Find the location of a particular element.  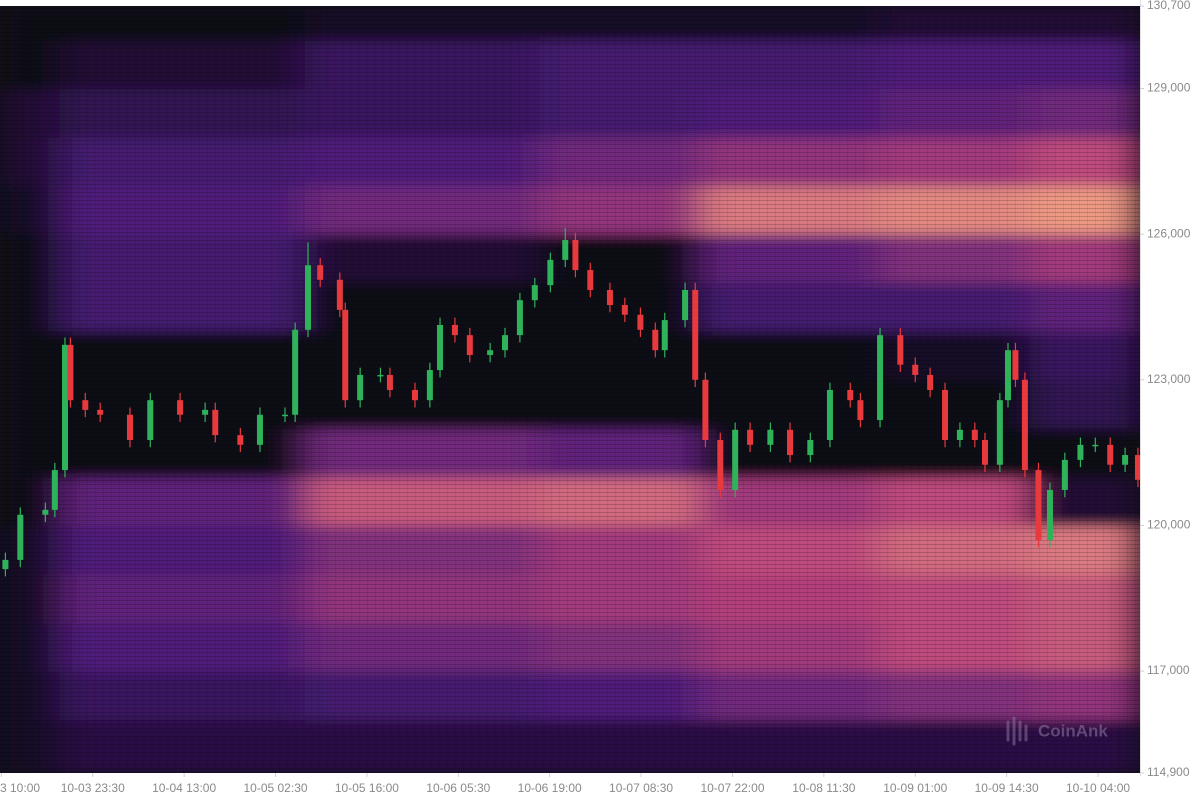

x-tick-label: 10-05 16:00 is located at coordinates (367, 788).